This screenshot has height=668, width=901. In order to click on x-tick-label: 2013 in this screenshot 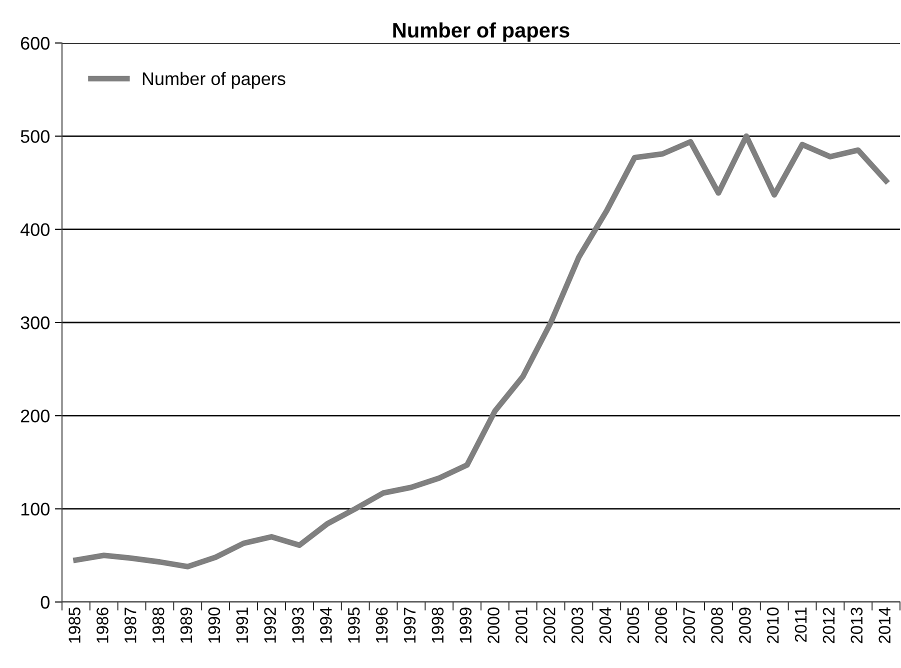, I will do `click(856, 626)`.